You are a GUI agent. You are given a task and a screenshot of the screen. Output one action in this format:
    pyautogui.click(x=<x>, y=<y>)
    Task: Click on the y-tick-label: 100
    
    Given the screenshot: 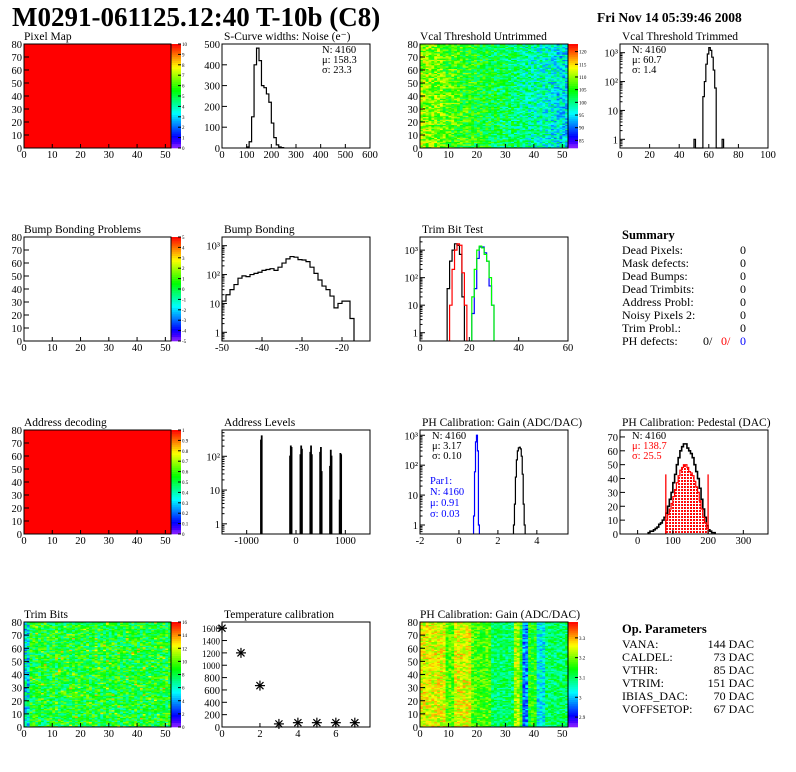 What is the action you would take?
    pyautogui.click(x=212, y=128)
    